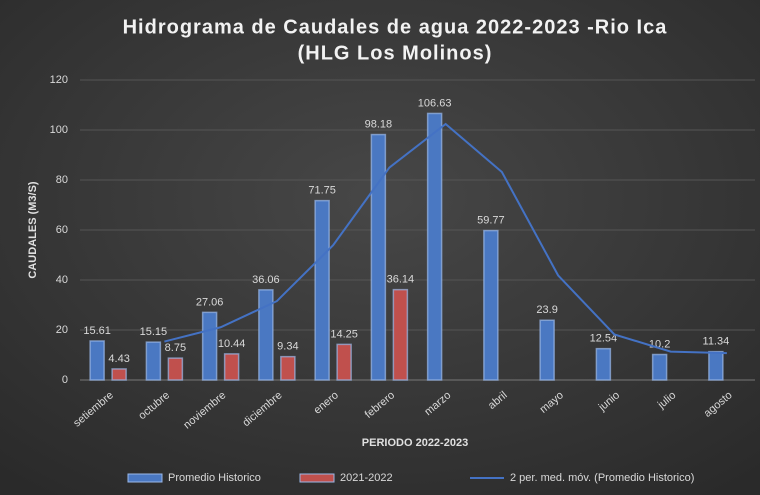 The height and width of the screenshot is (495, 760). I want to click on data-label: 8.75, so click(175, 348).